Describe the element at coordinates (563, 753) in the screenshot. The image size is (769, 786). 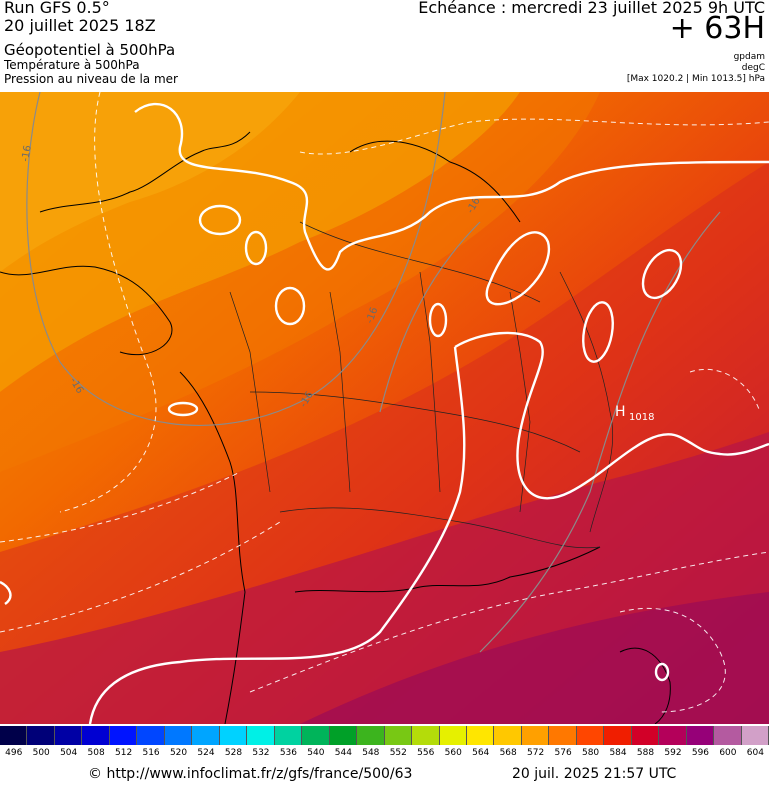
I see `colorbar-label: 576` at that location.